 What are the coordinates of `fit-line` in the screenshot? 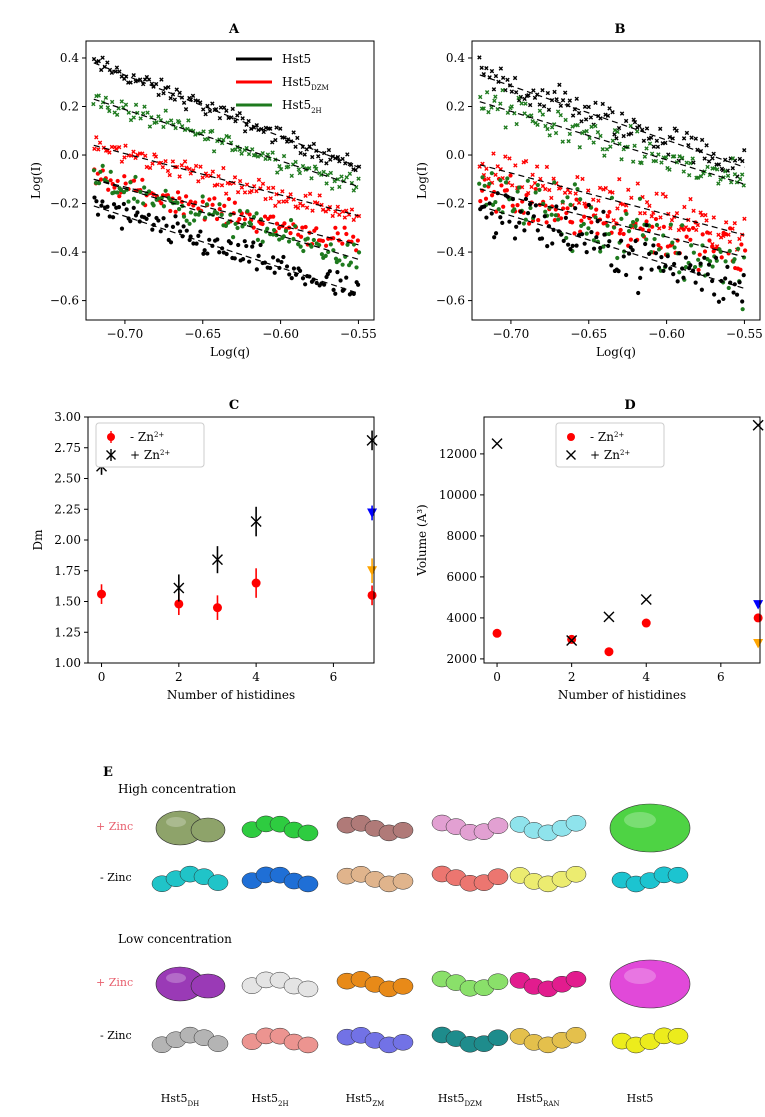 It's located at (612, 121).